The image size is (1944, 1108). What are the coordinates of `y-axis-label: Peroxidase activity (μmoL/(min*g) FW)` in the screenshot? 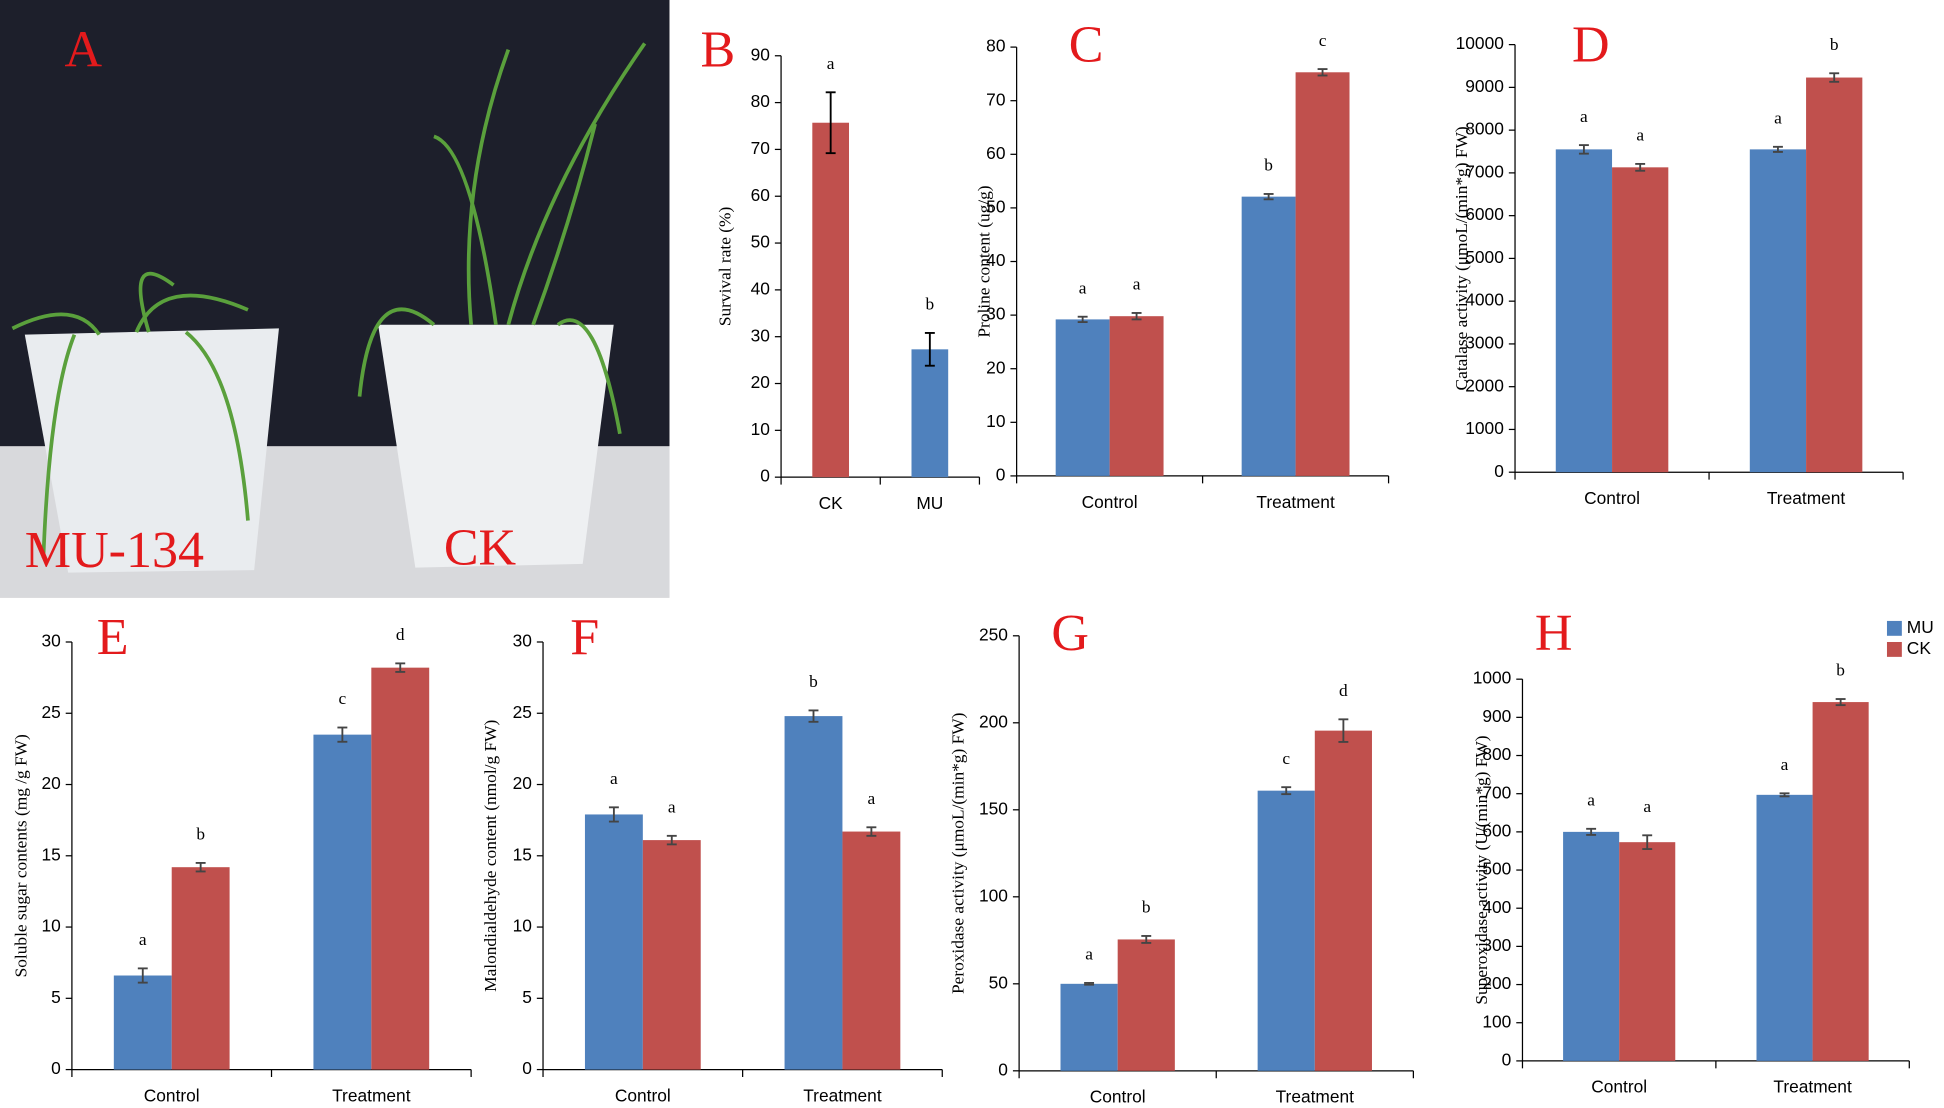 It's located at (958, 853).